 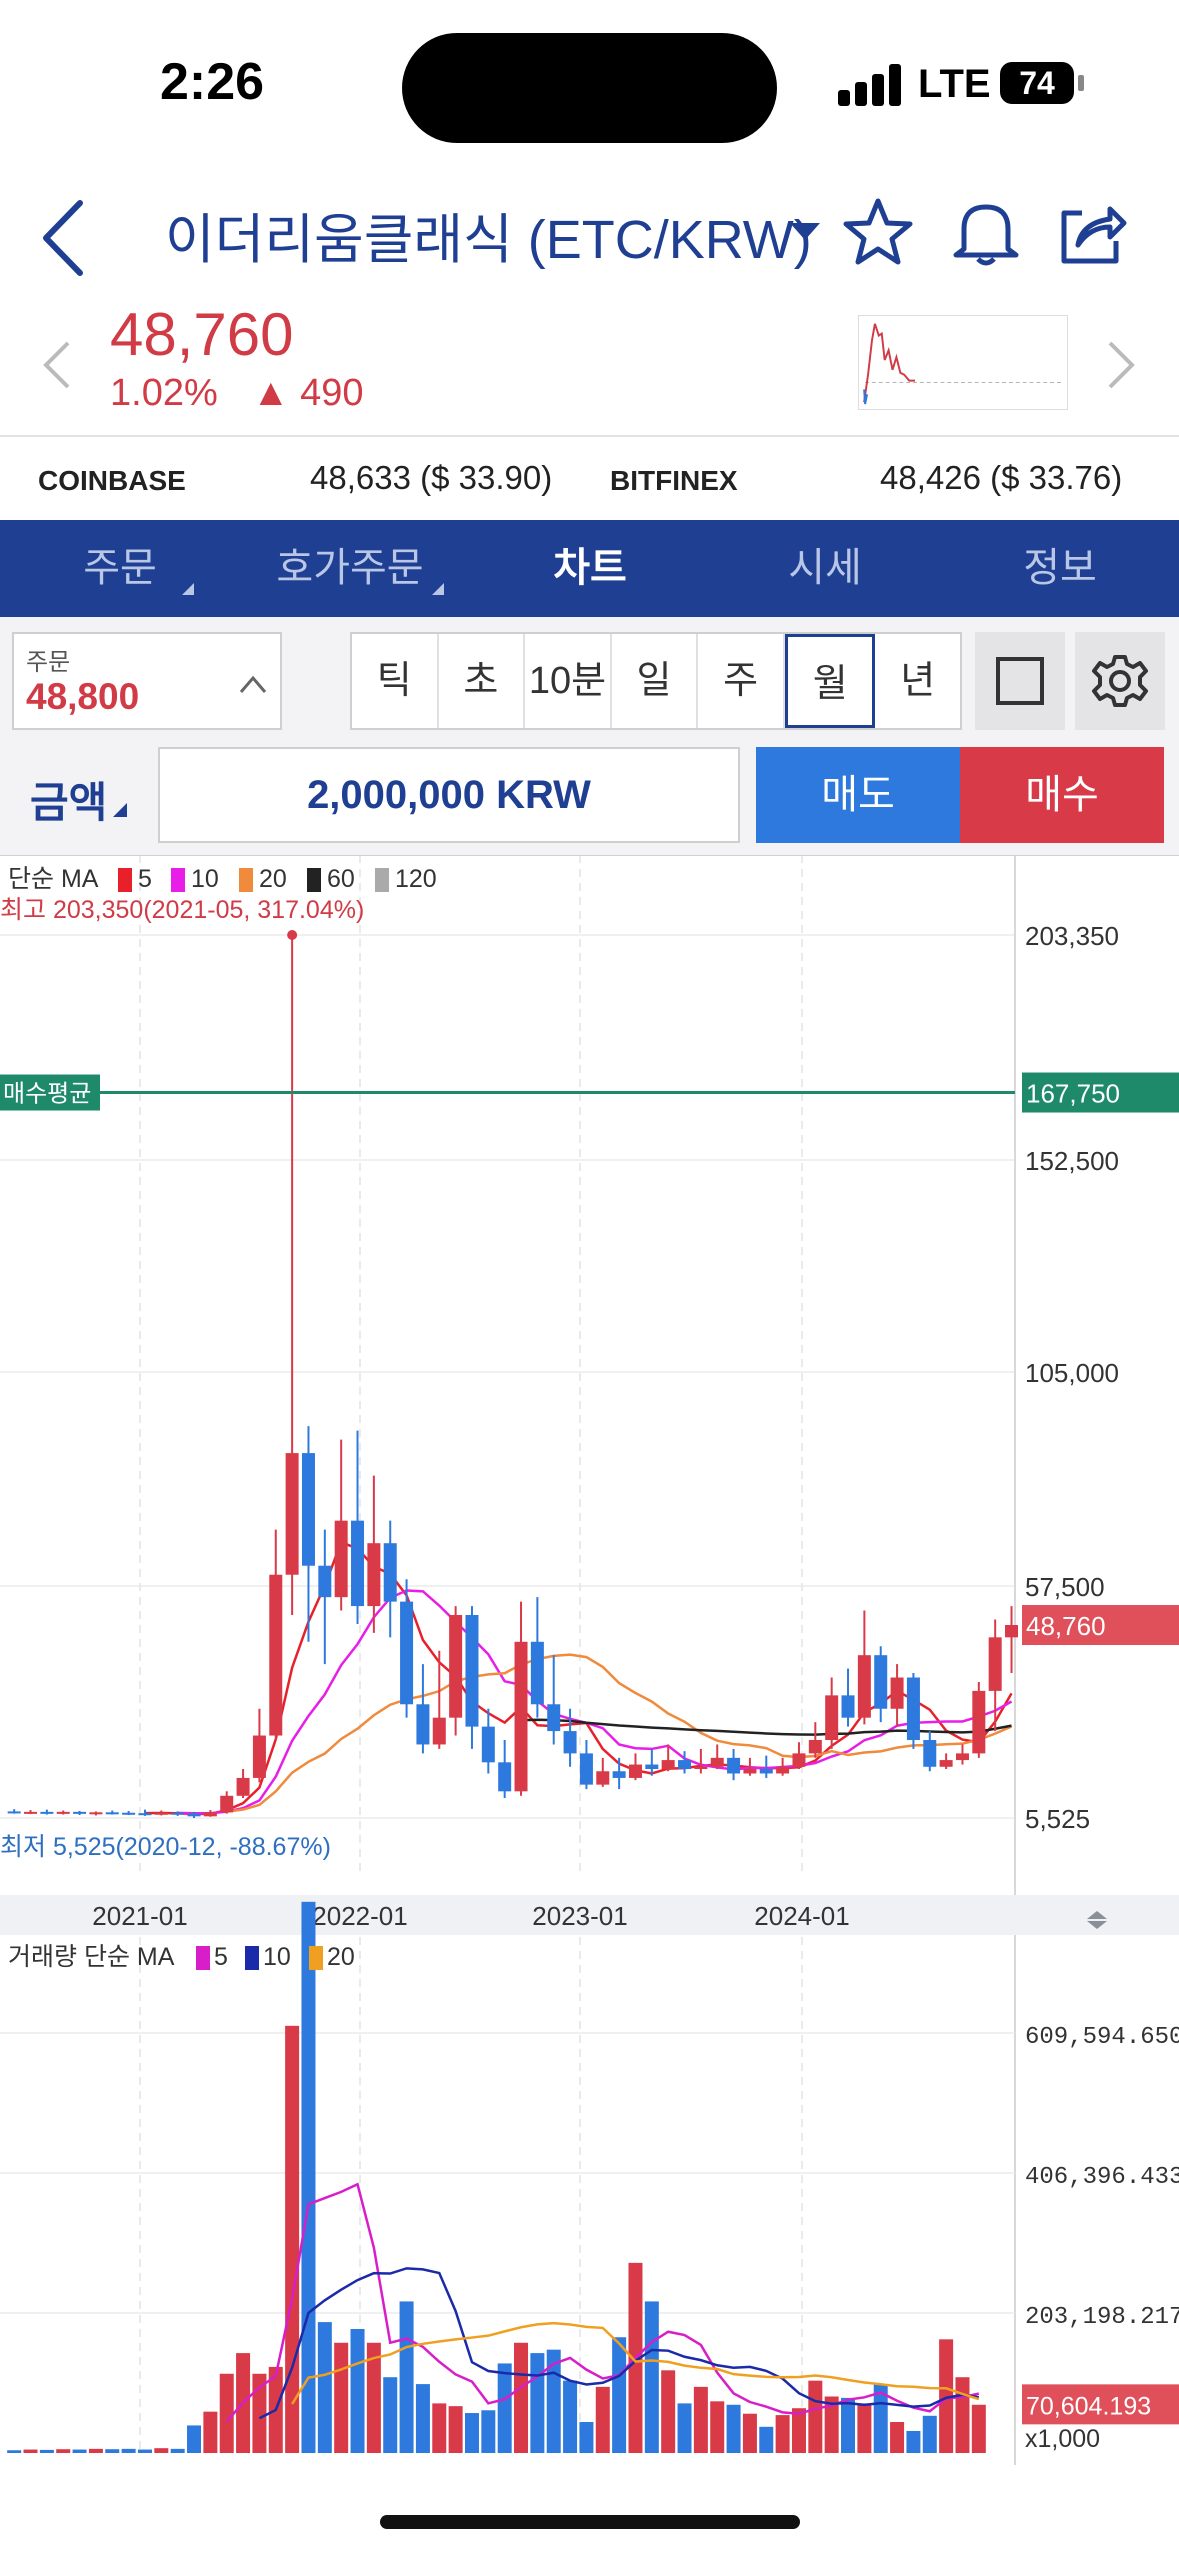 I want to click on amount-type-selector: 금액, so click(x=79, y=799).